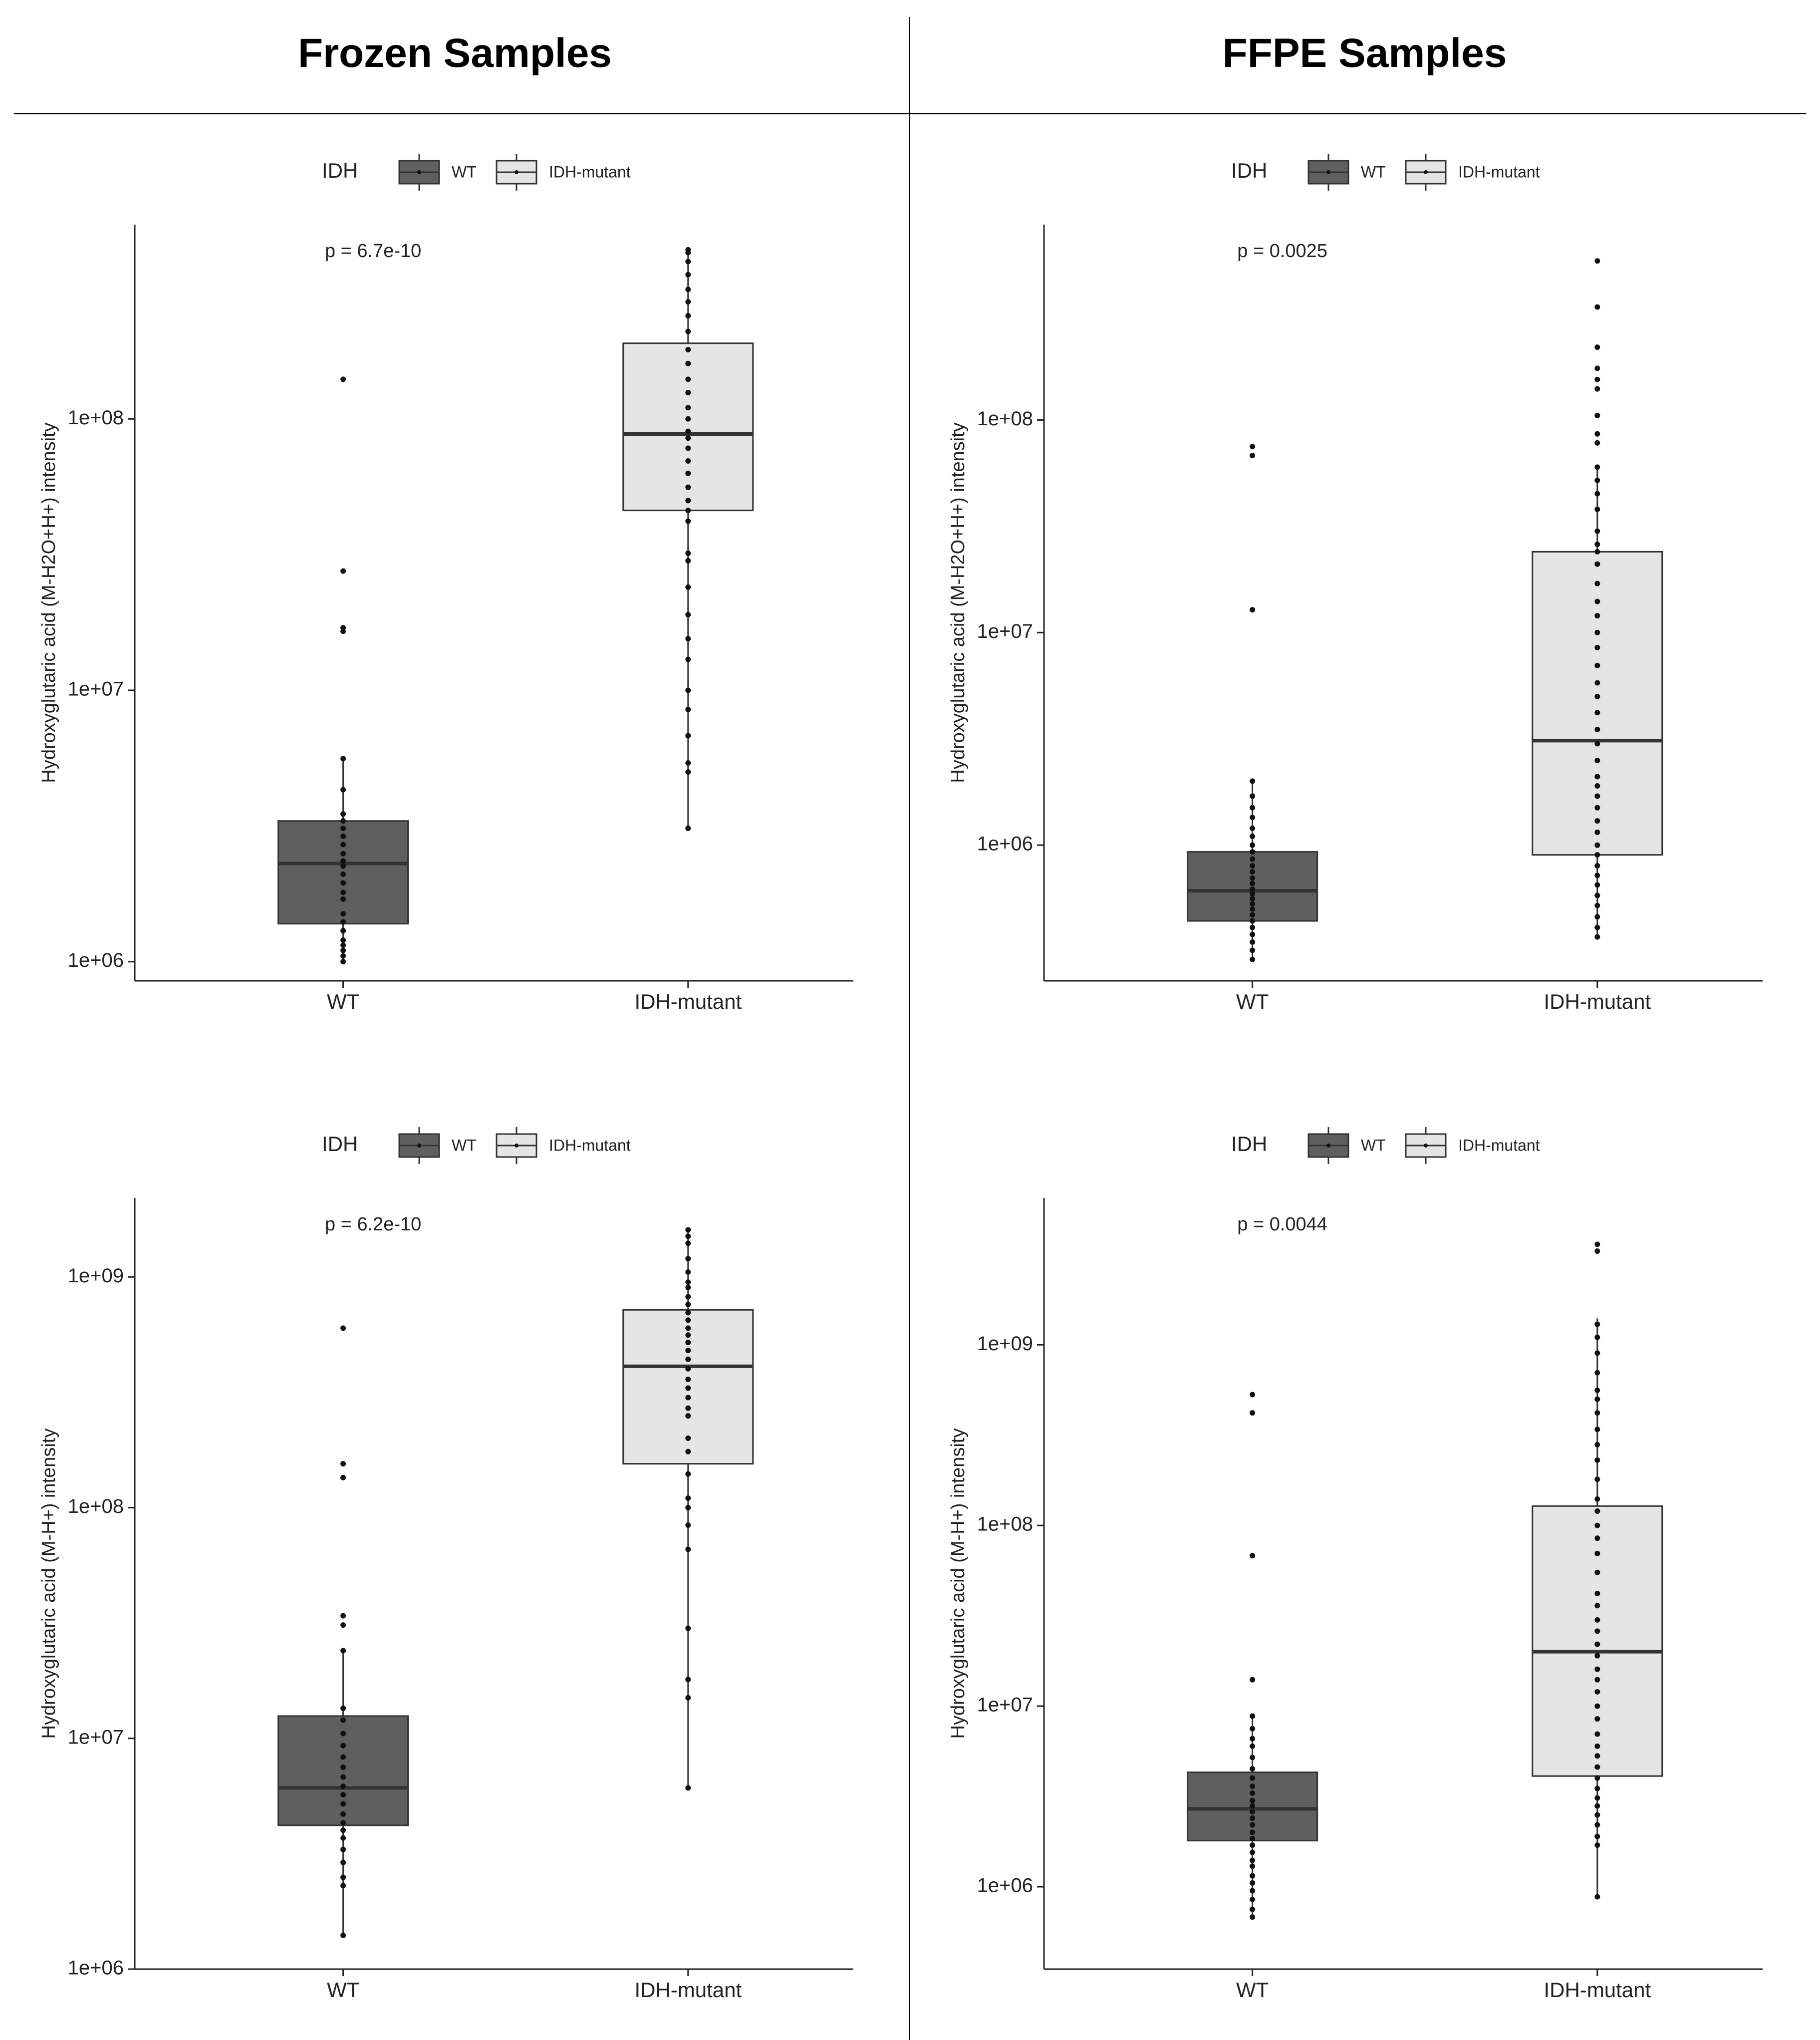 The width and height of the screenshot is (1820, 2040). Describe the element at coordinates (48, 1584) in the screenshot. I see `y-axis-title: Hydroxyglutaric acid (M-H+) intensity` at that location.